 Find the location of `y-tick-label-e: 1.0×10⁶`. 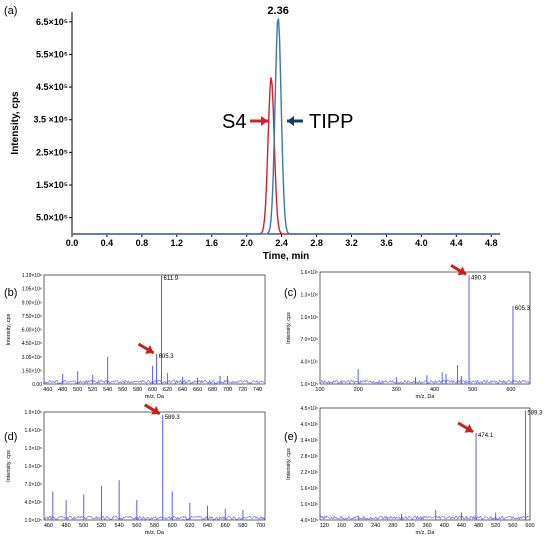

y-tick-label-e: 1.0×10⁶ is located at coordinates (310, 505).